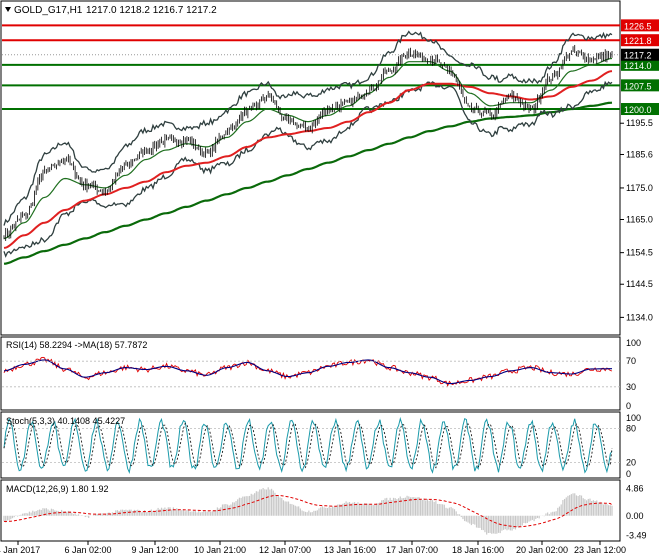 The height and width of the screenshot is (560, 660). I want to click on stochastic-label: Stoch(5,3,3) 40.1408 45.4227, so click(65, 421).